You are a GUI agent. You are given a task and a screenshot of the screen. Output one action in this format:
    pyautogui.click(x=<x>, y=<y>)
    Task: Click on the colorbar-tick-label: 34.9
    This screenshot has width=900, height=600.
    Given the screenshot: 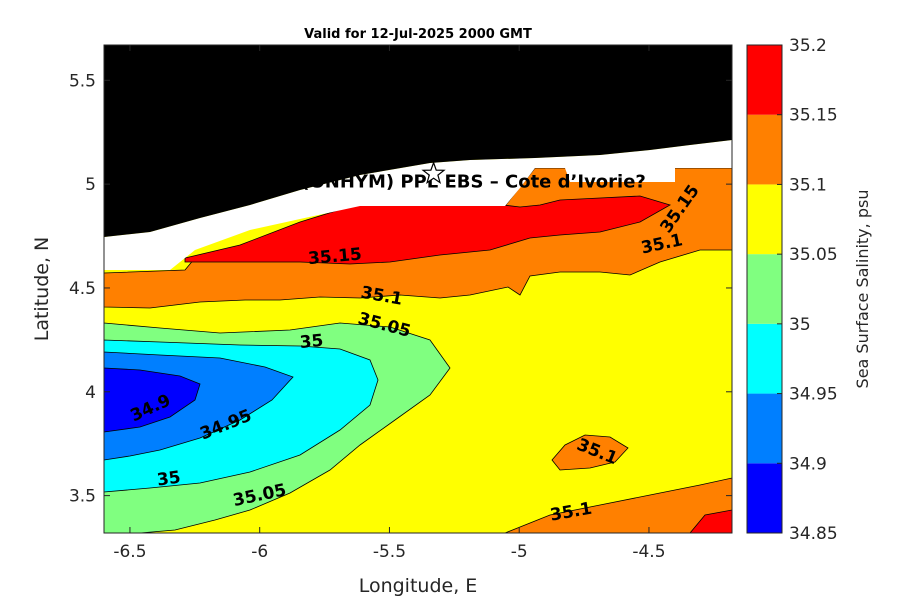 What is the action you would take?
    pyautogui.click(x=808, y=464)
    